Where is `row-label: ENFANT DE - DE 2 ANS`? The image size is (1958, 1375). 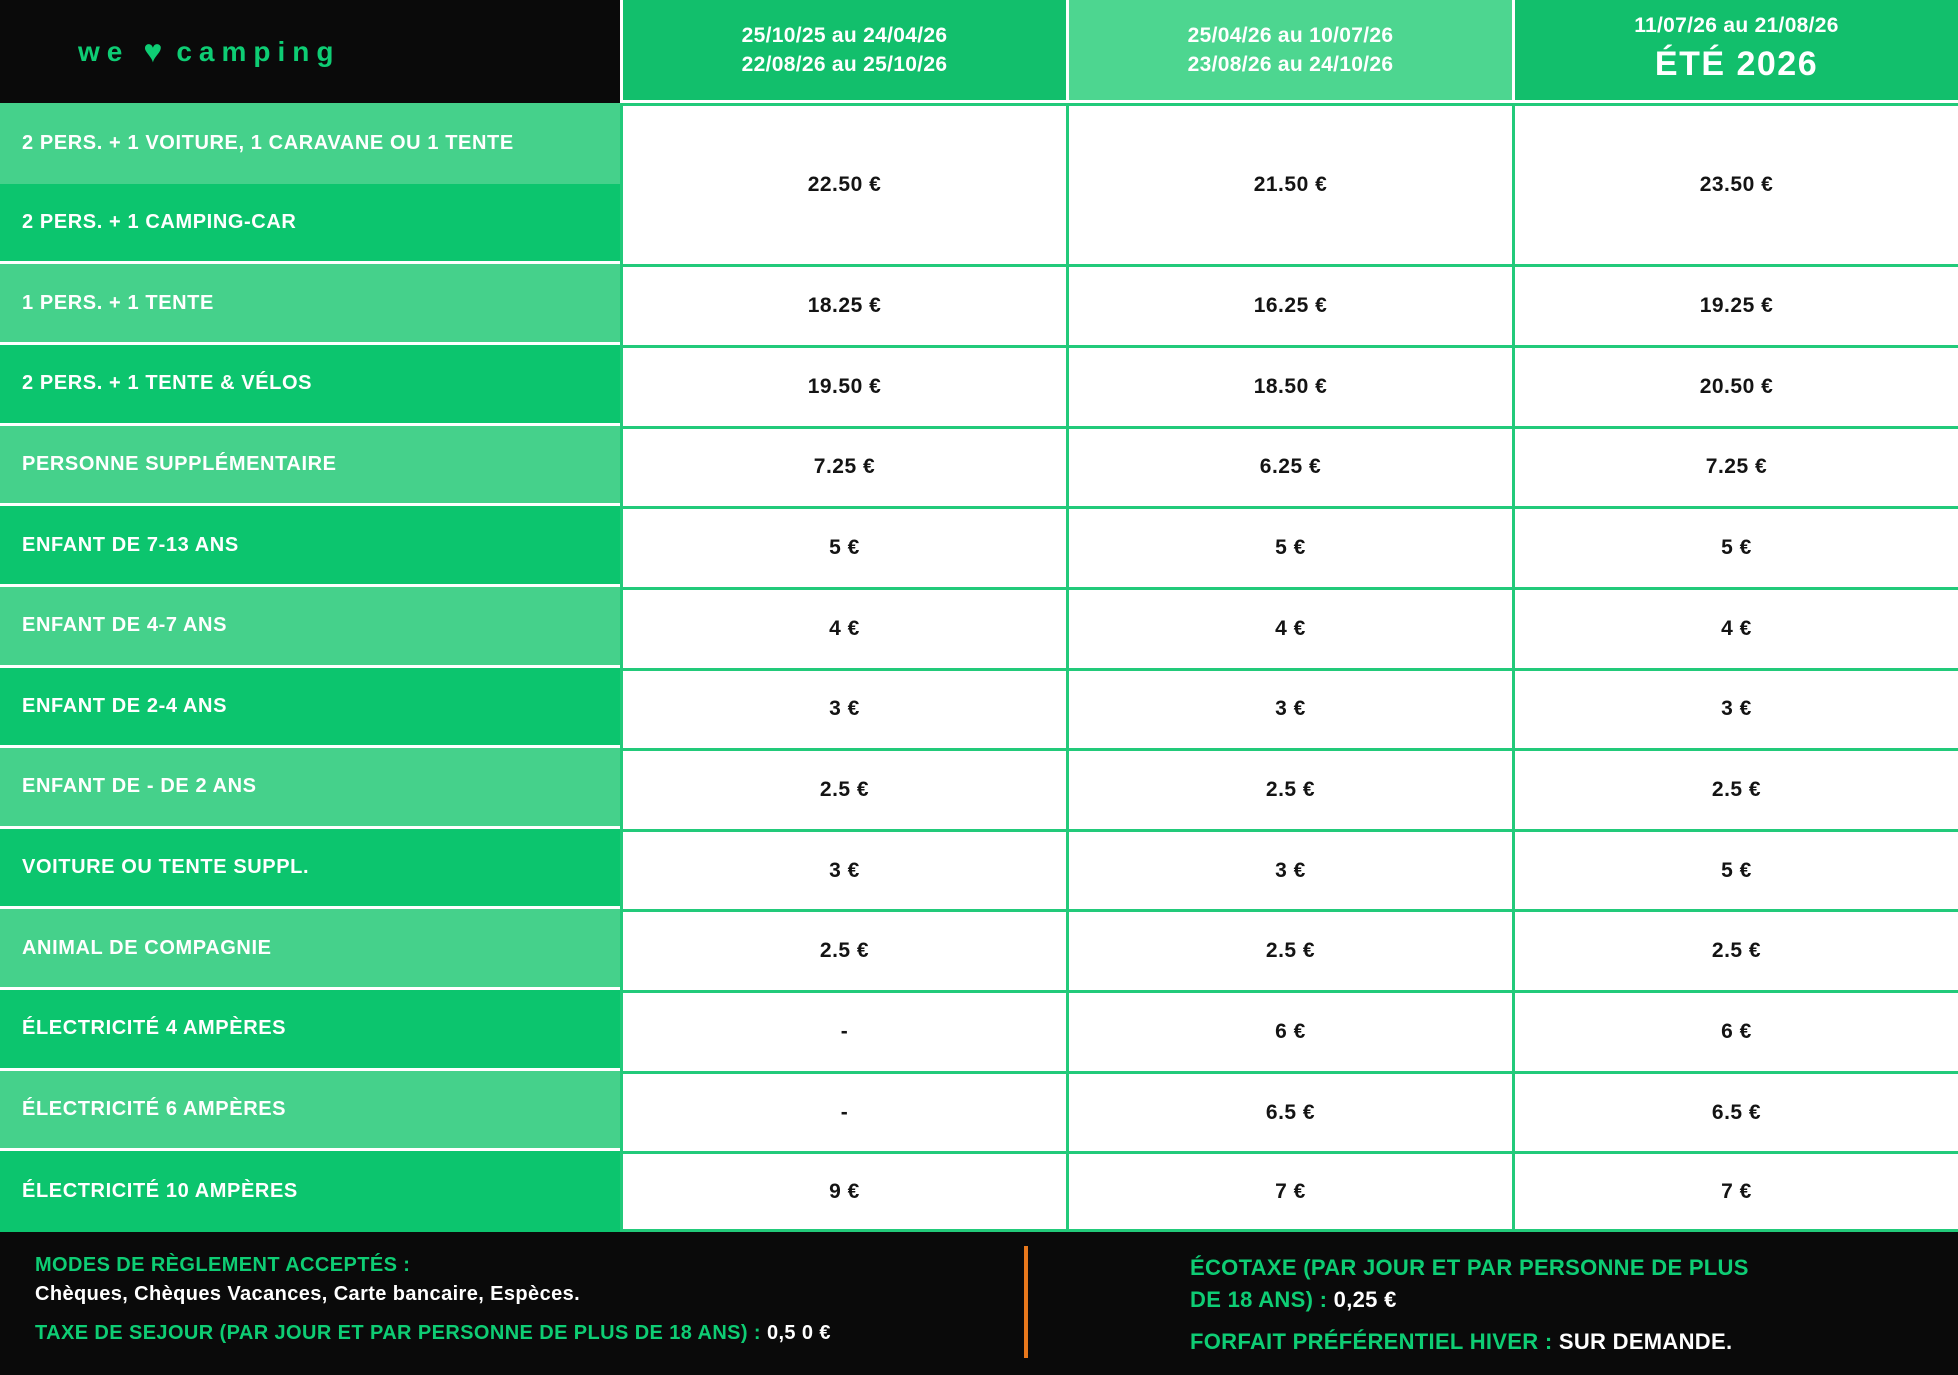 row-label: ENFANT DE - DE 2 ANS is located at coordinates (310, 788).